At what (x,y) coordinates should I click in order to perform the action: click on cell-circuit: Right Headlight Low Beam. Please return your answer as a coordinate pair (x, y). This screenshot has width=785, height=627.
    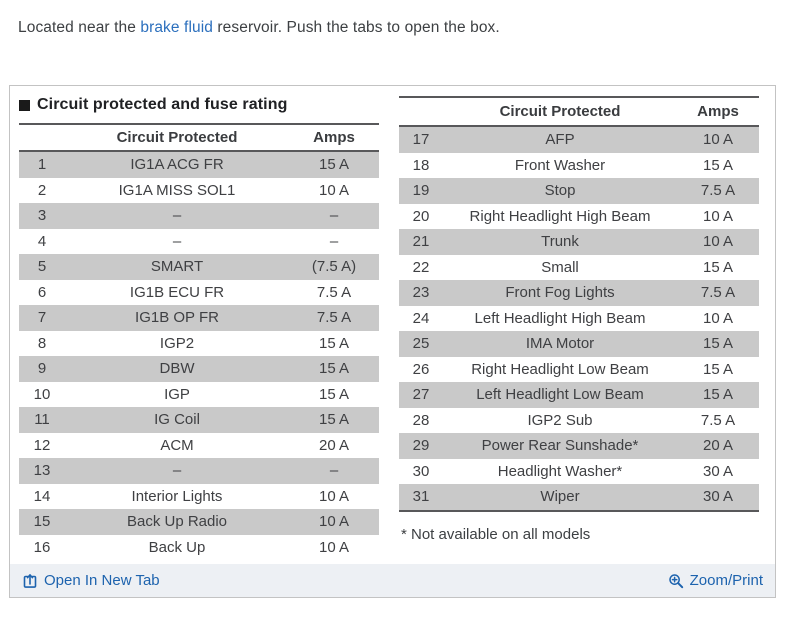
    Looking at the image, I should click on (560, 369).